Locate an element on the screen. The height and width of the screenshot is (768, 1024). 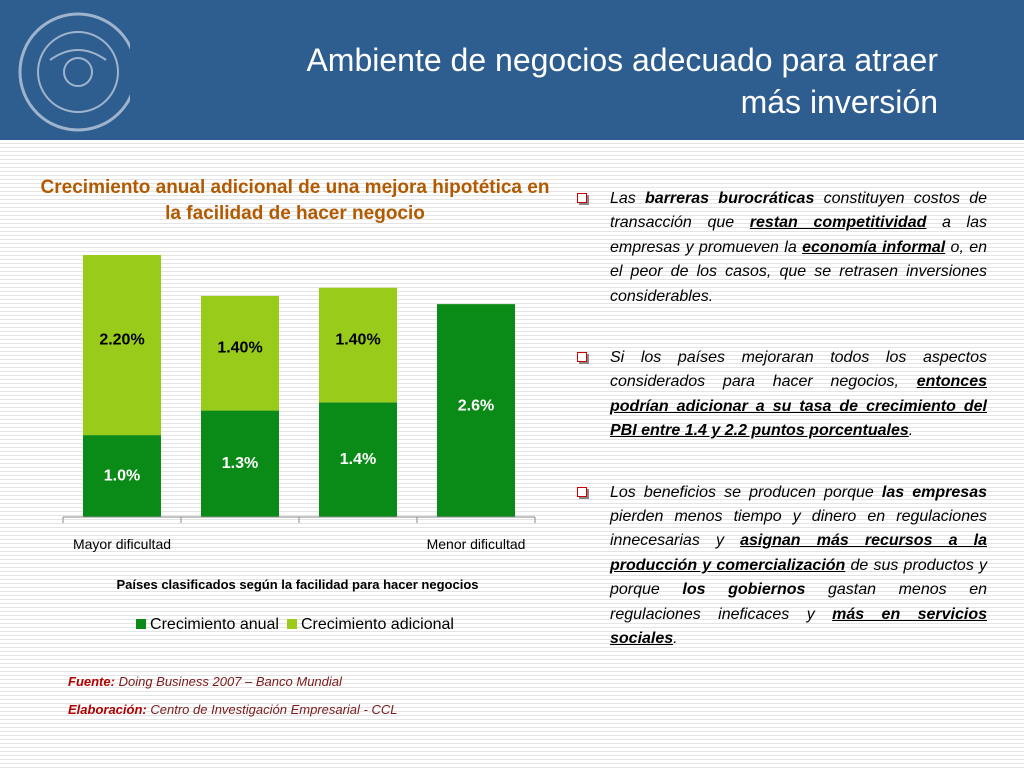
legend: Crecimiento anual Crecimiento adicional is located at coordinates (295, 625).